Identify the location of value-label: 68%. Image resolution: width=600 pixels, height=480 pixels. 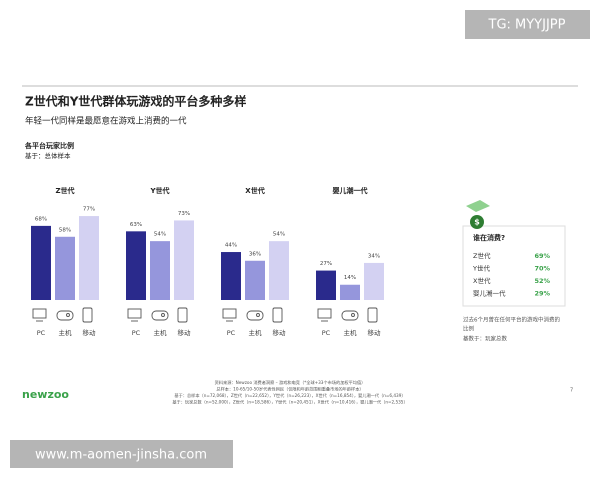
(41, 219).